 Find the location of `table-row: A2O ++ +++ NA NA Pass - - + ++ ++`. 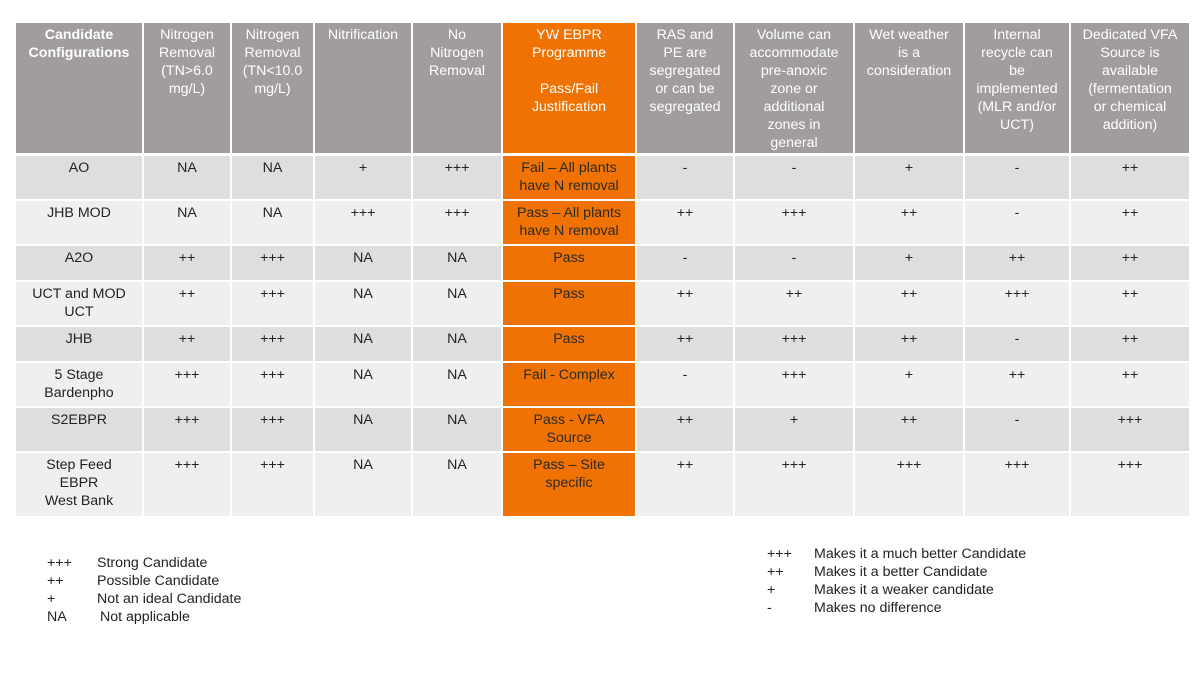

table-row: A2O ++ +++ NA NA Pass - - + ++ ++ is located at coordinates (602, 264).